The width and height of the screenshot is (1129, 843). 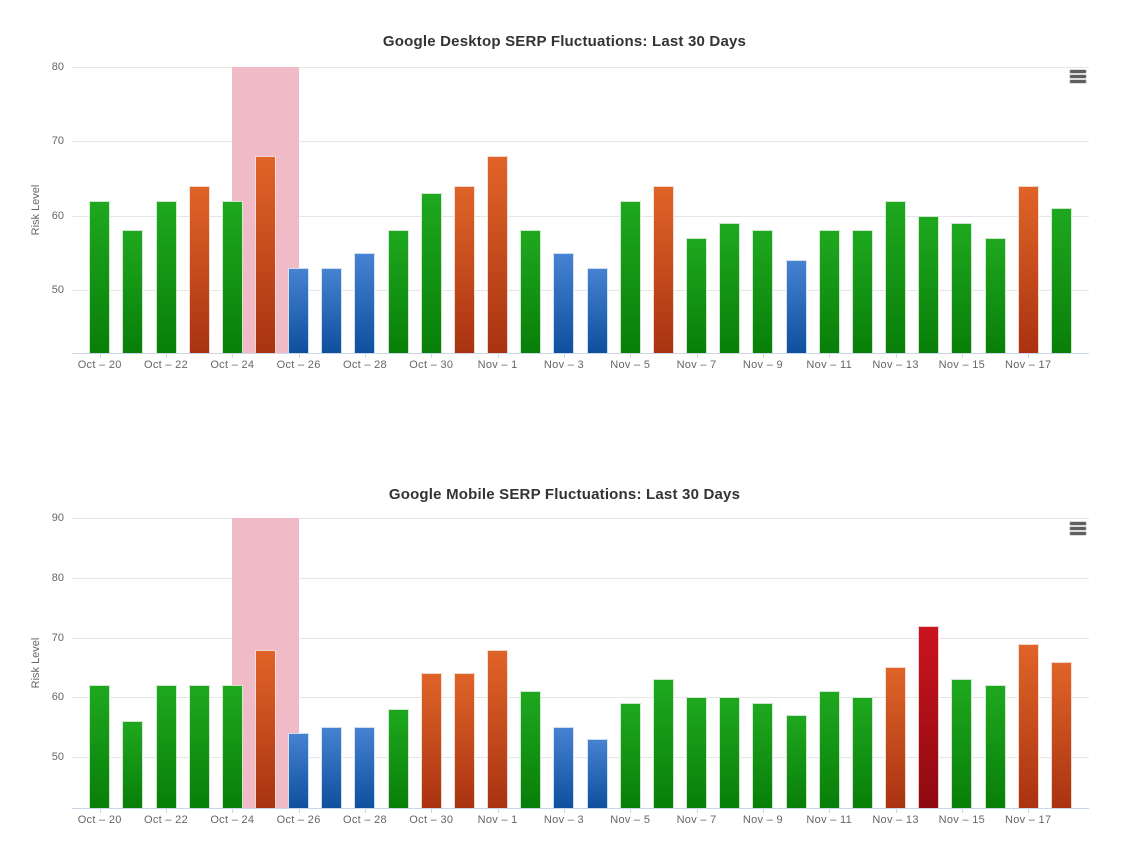 What do you see at coordinates (298, 820) in the screenshot?
I see `x-axis-tick-label: Oct – 26` at bounding box center [298, 820].